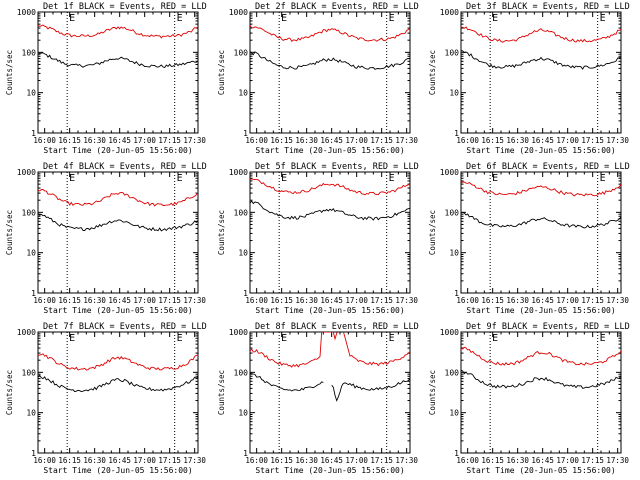 The height and width of the screenshot is (480, 640). Describe the element at coordinates (337, 327) in the screenshot. I see `plot-title: Det 8f BLACK = Events, RED = LLD` at that location.